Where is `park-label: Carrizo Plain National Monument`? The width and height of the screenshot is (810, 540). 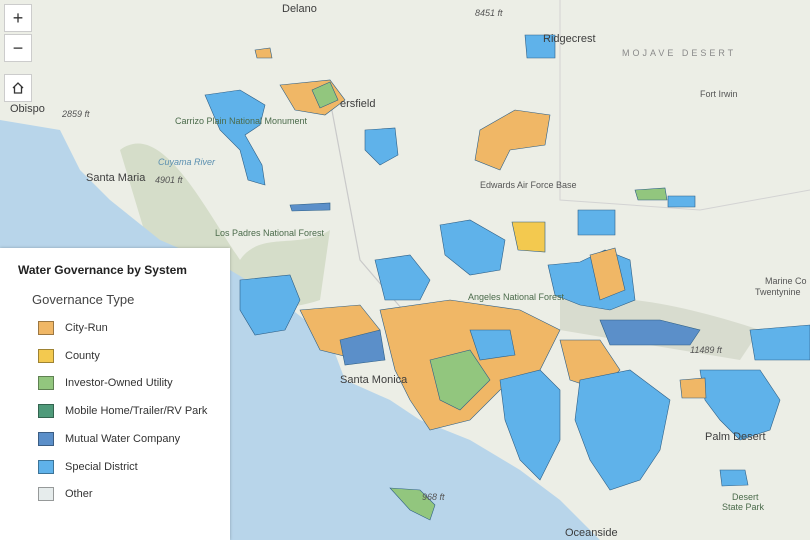
park-label: Carrizo Plain National Monument is located at coordinates (241, 121).